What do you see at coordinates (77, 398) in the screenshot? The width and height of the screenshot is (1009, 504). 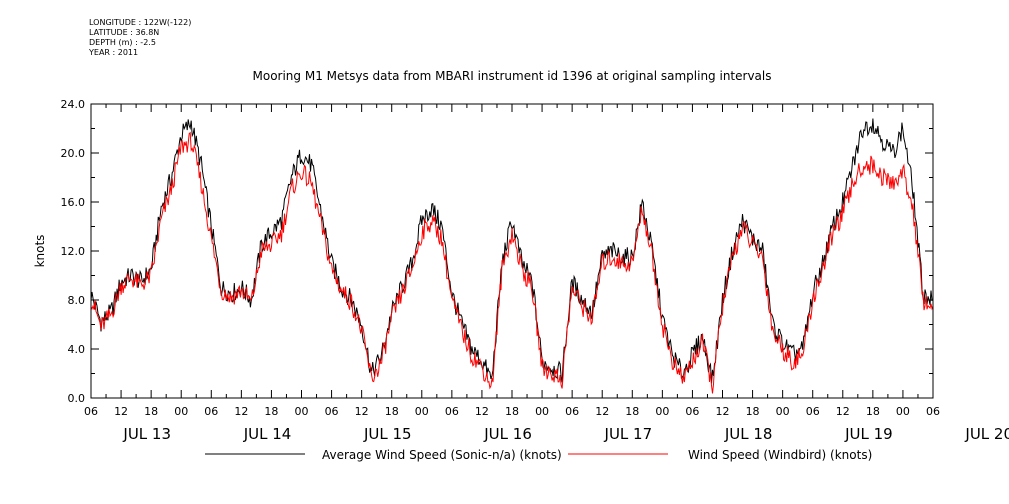 I see `y-tick-label: 0.0` at bounding box center [77, 398].